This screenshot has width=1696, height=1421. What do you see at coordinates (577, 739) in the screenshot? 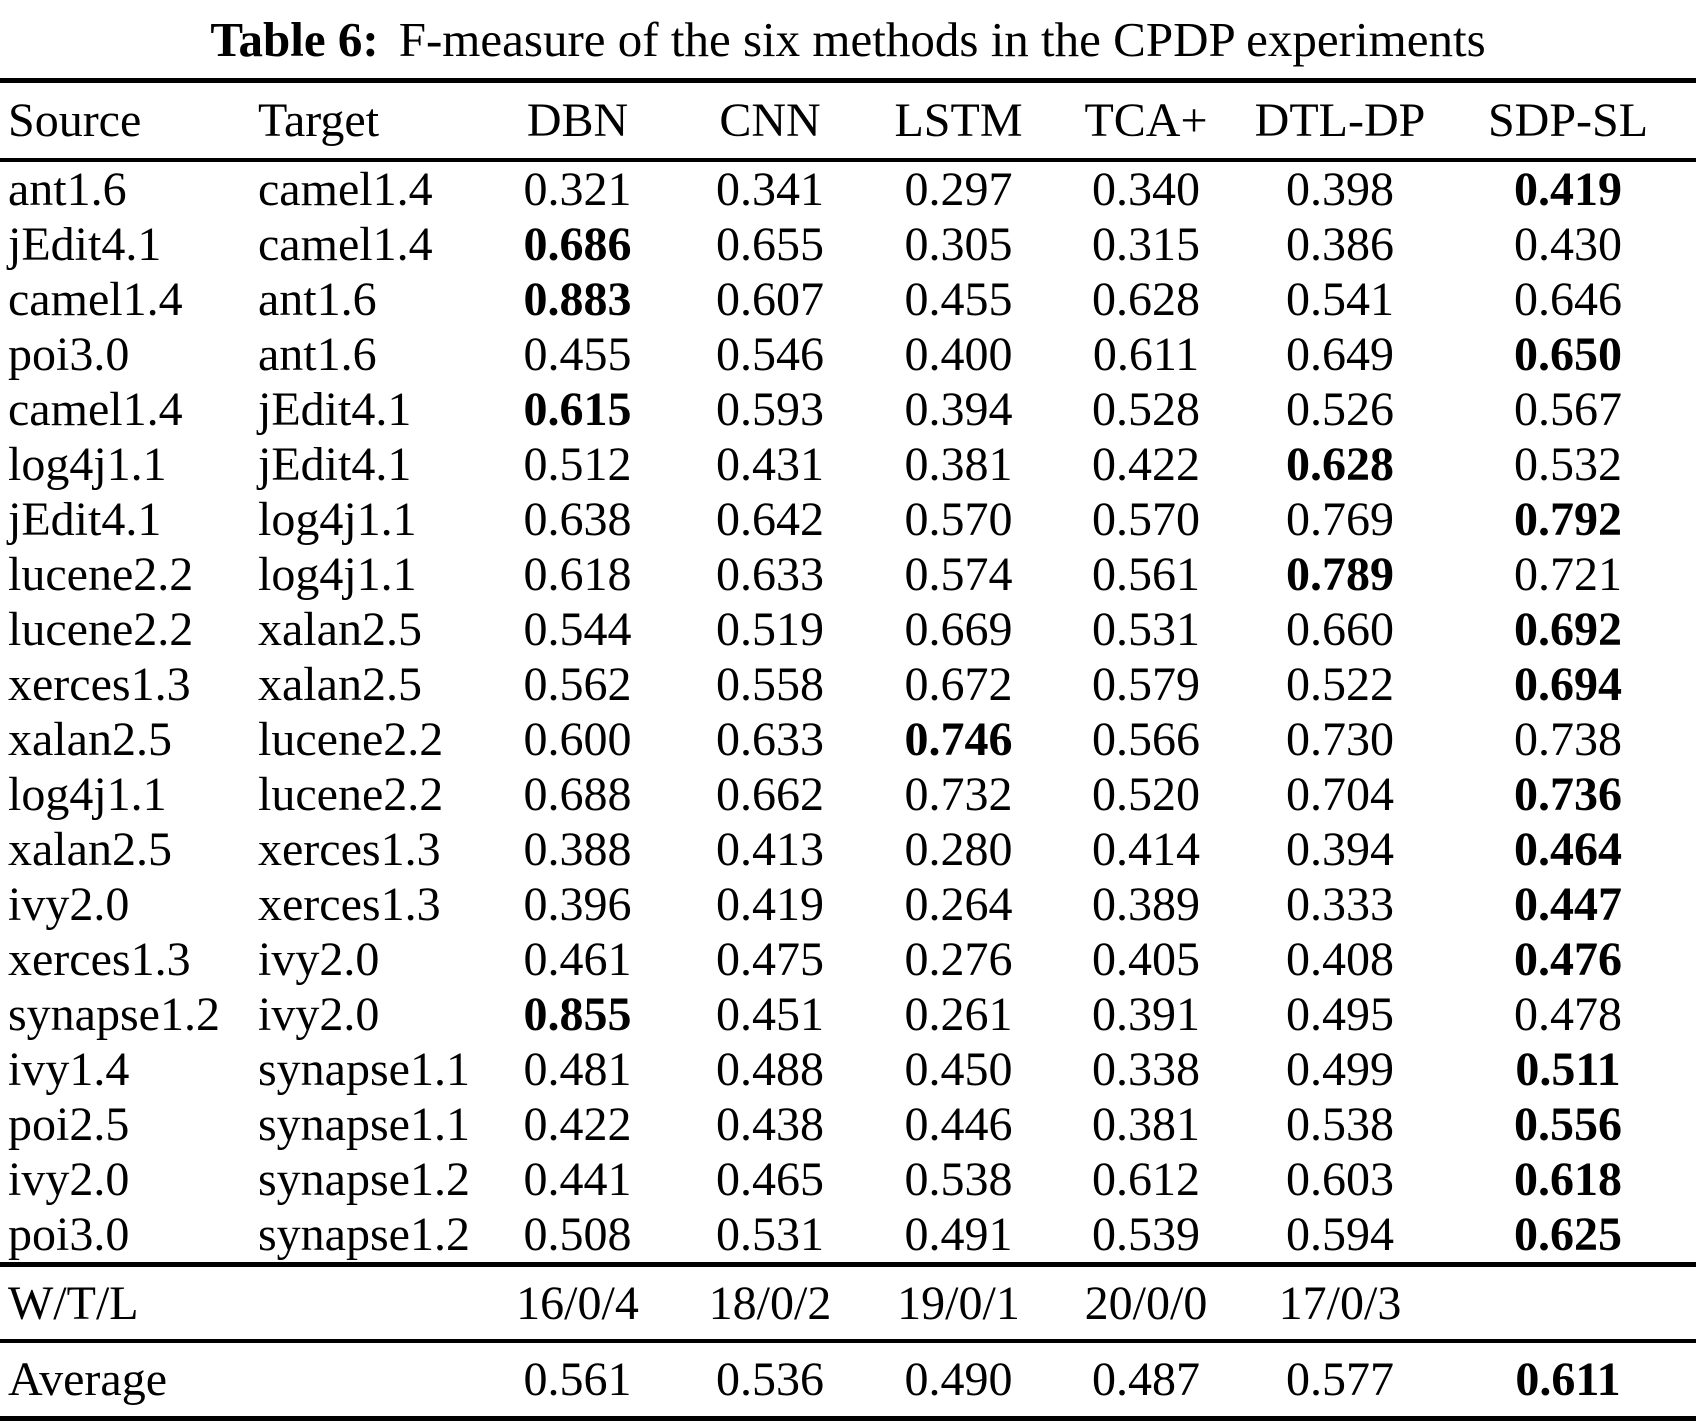
I see `value-cell-dbn: 0.600` at bounding box center [577, 739].